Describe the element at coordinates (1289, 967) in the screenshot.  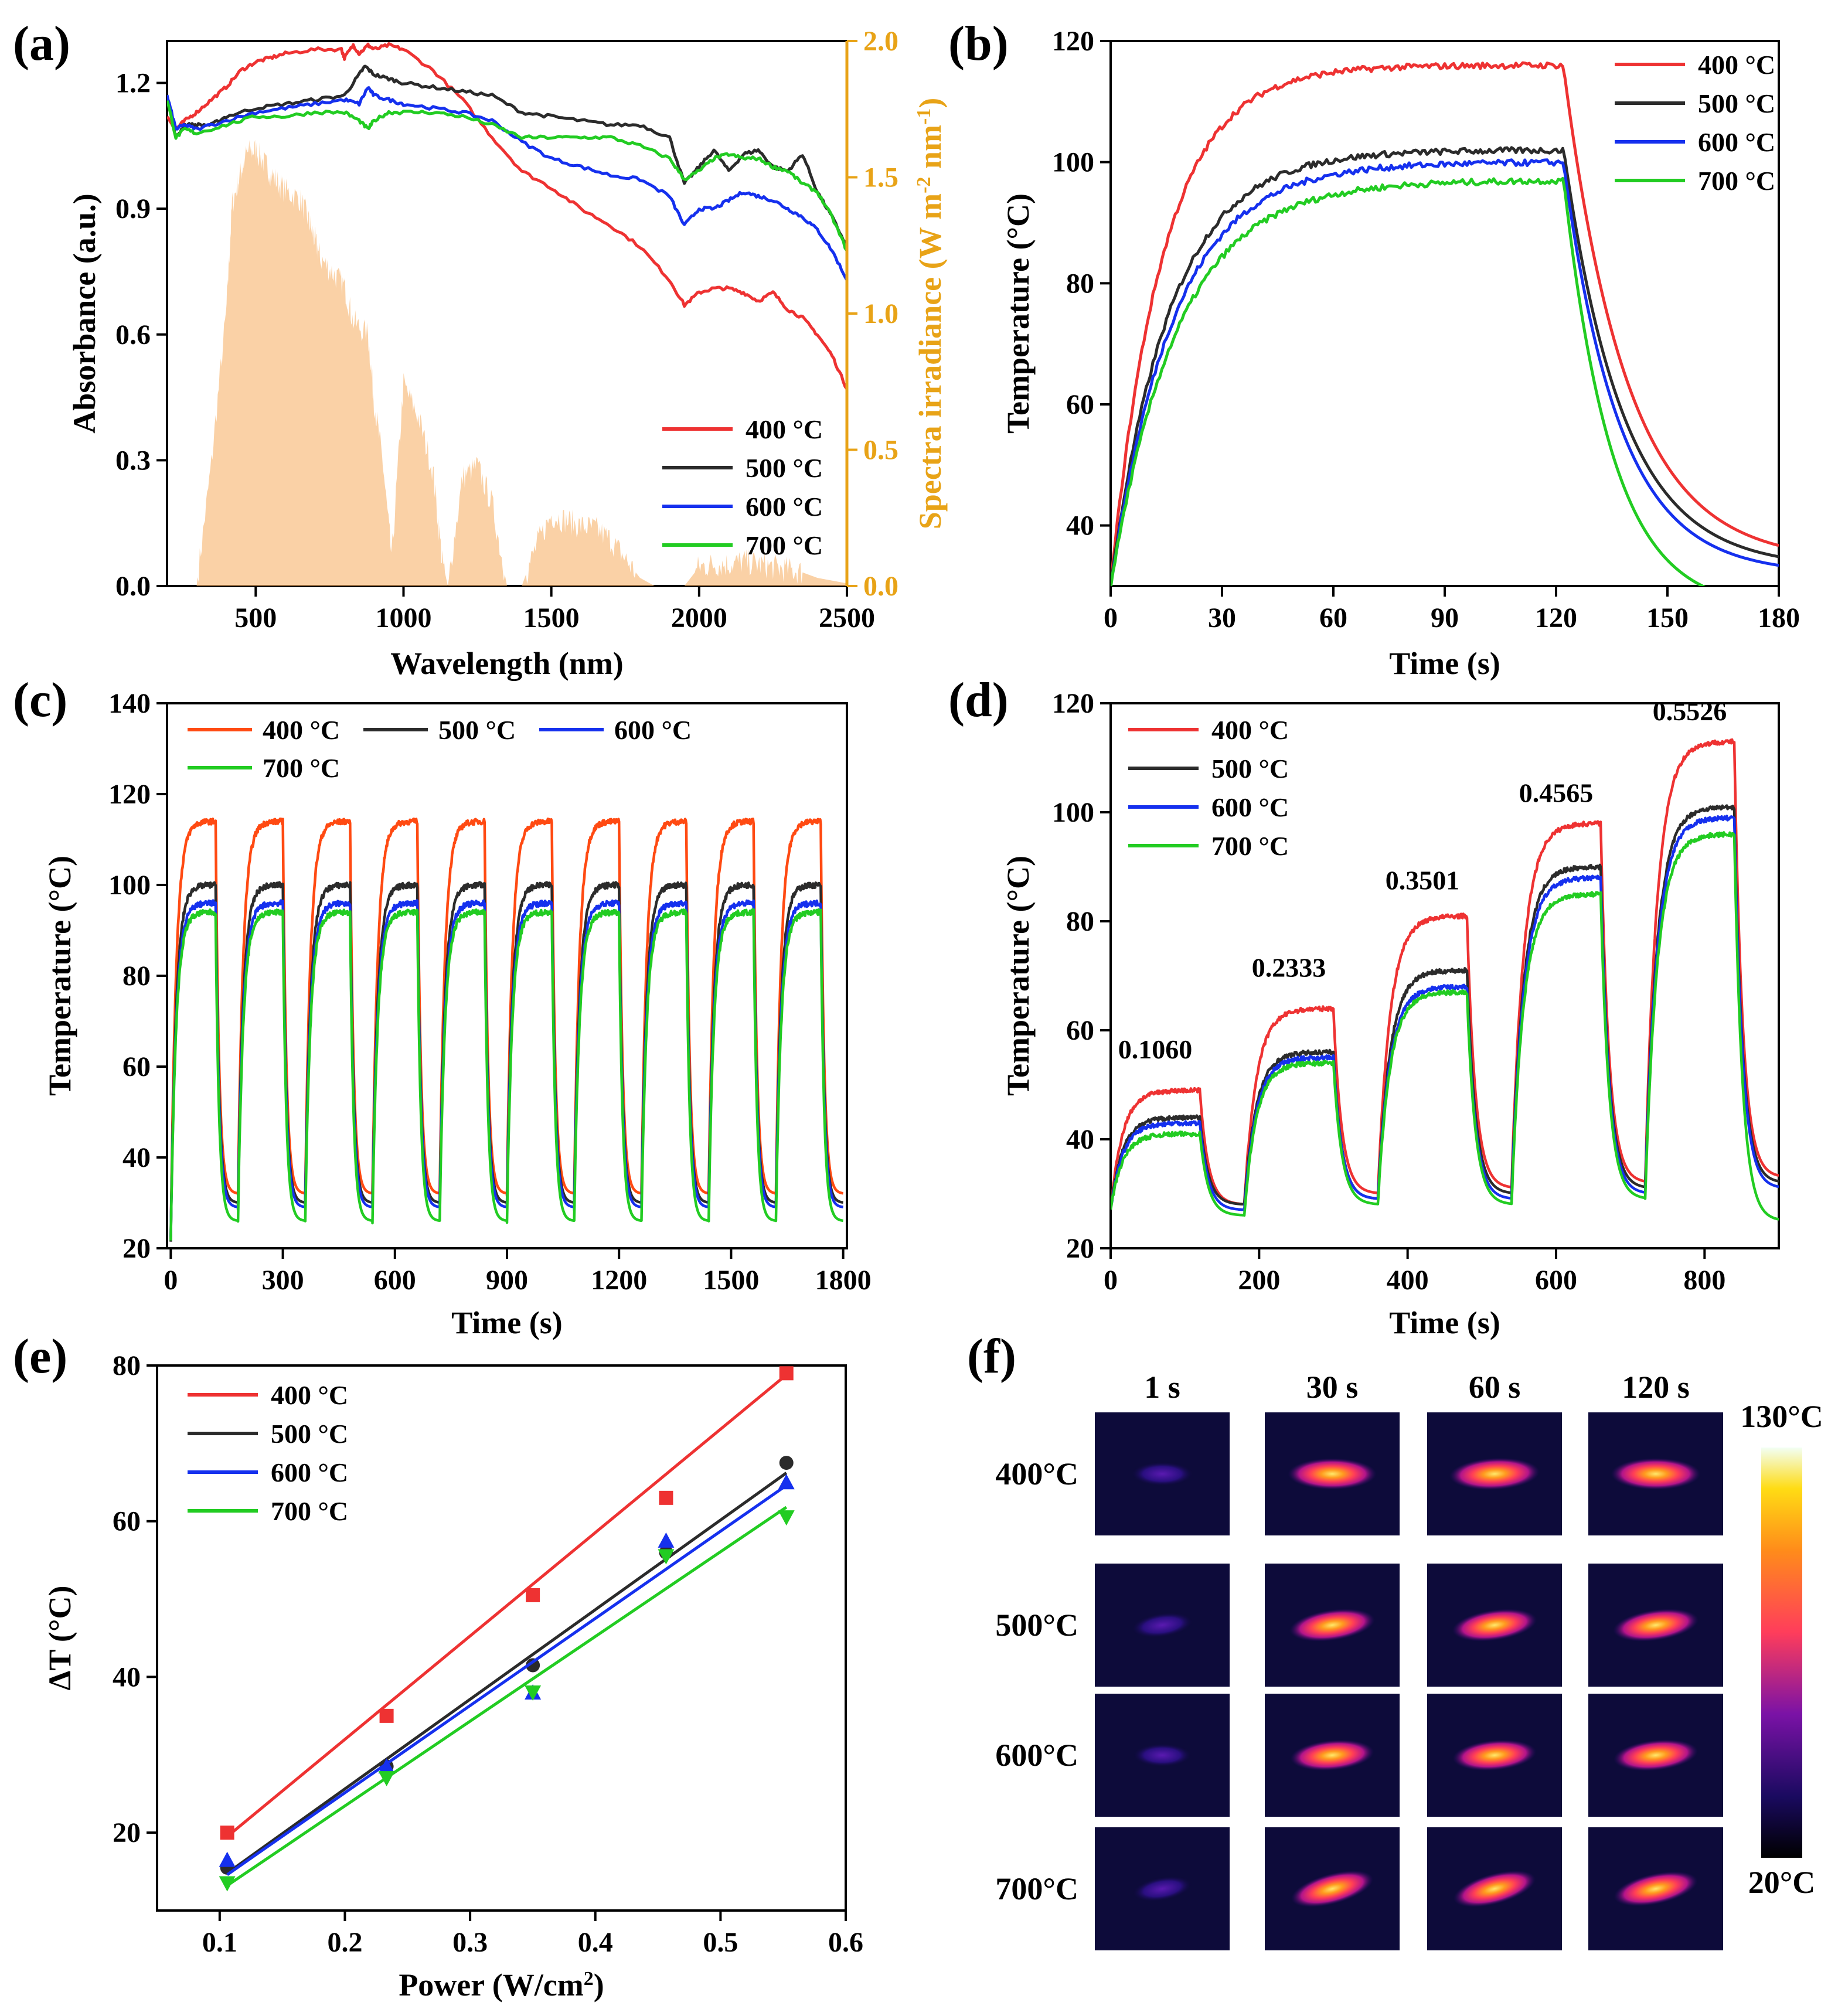
I see `power-label: 0.2333` at that location.